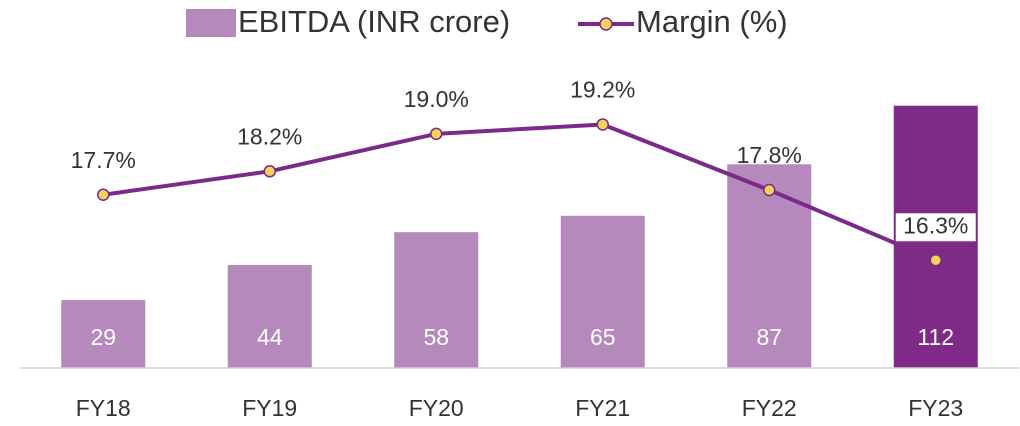 The width and height of the screenshot is (1020, 426). Describe the element at coordinates (602, 90) in the screenshot. I see `line-value-label: 19.2%` at that location.